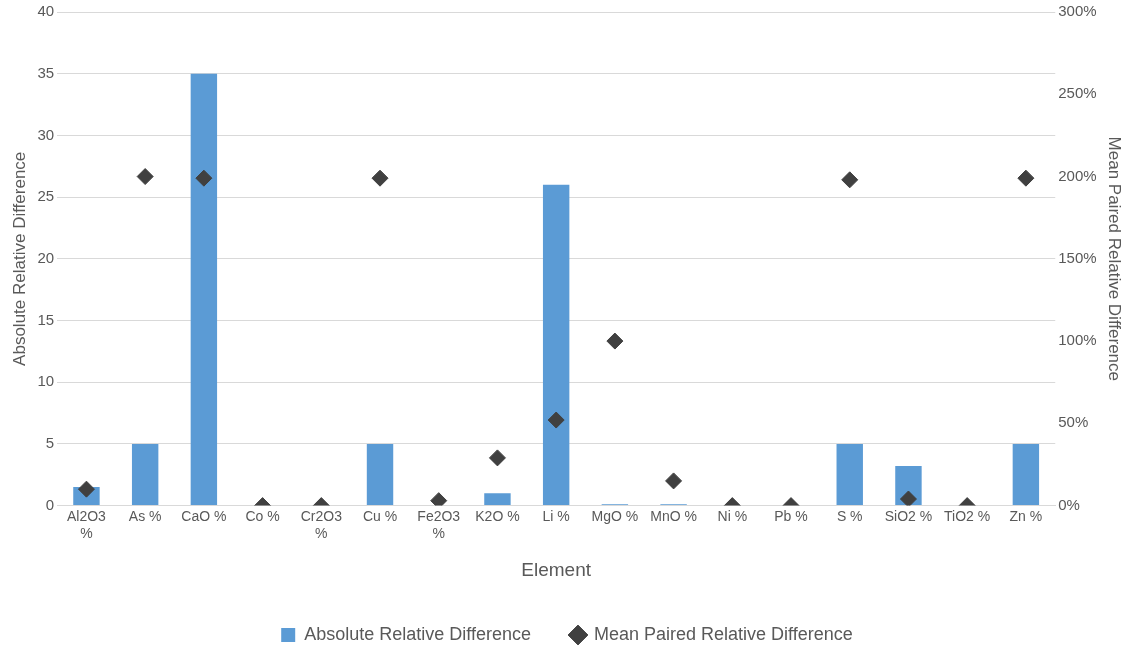  I want to click on x-tick-label: MgO %, so click(615, 515).